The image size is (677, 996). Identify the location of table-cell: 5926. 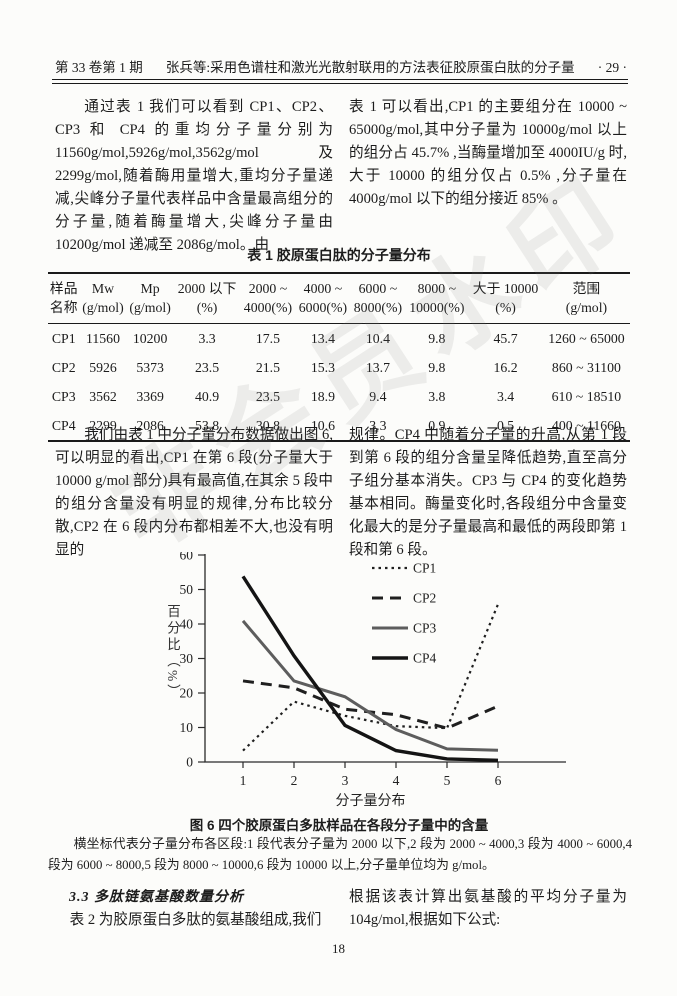
(103, 367).